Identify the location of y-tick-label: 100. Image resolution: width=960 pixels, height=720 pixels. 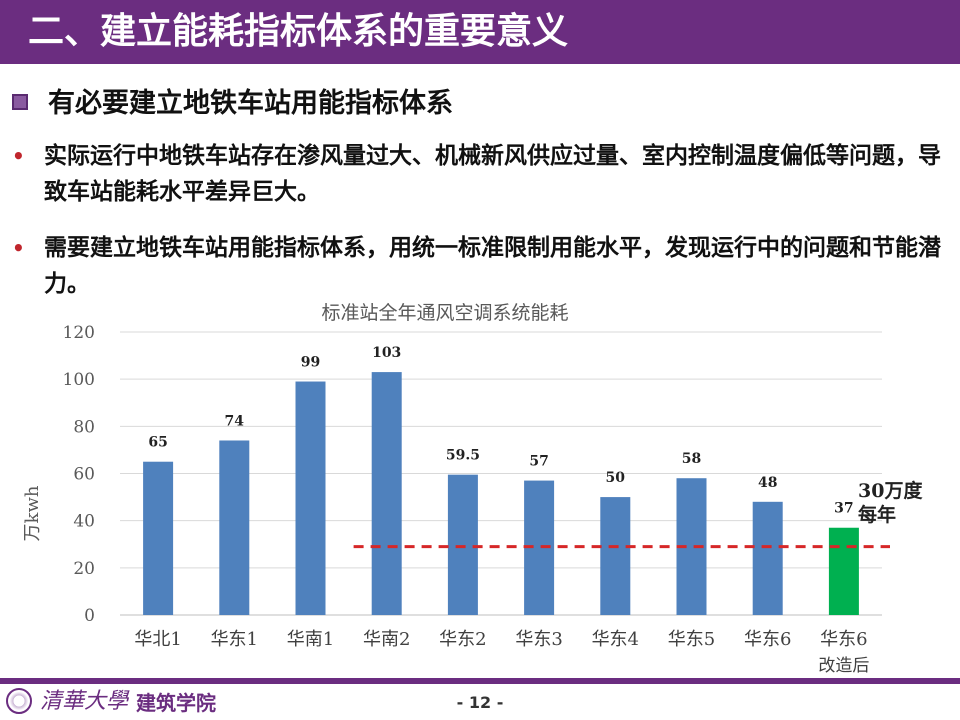
(79, 380).